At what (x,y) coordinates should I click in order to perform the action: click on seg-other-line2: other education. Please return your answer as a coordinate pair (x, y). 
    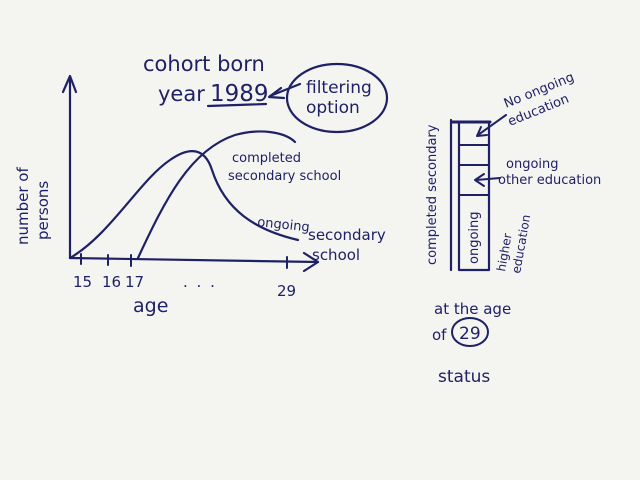
    Looking at the image, I should click on (549, 180).